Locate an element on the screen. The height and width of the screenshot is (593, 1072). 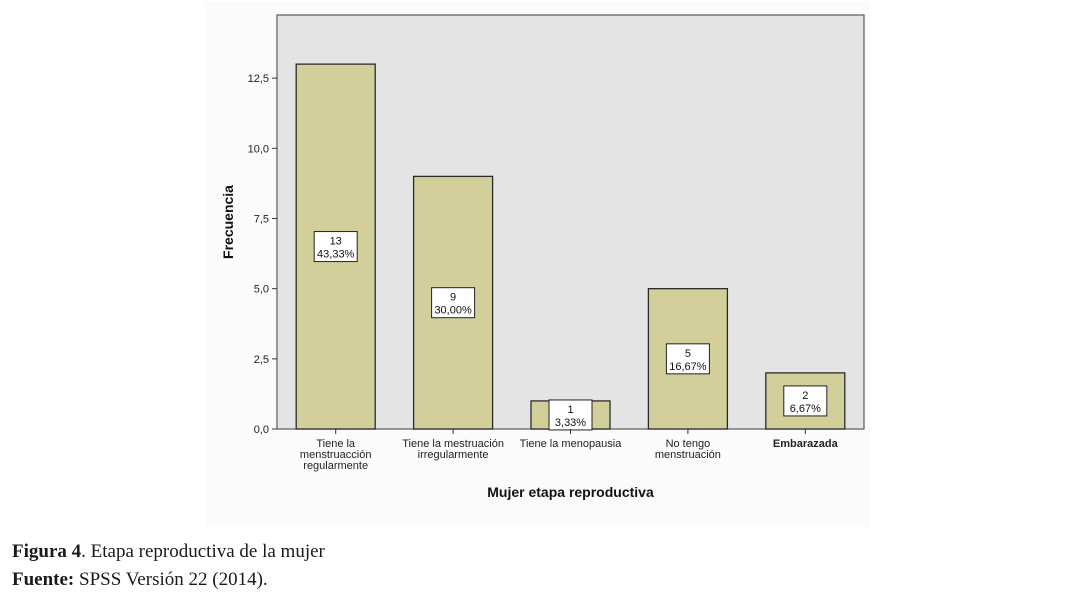
figure-caption: Figura 4. Etapa reproductiva de la mujer is located at coordinates (168, 552).